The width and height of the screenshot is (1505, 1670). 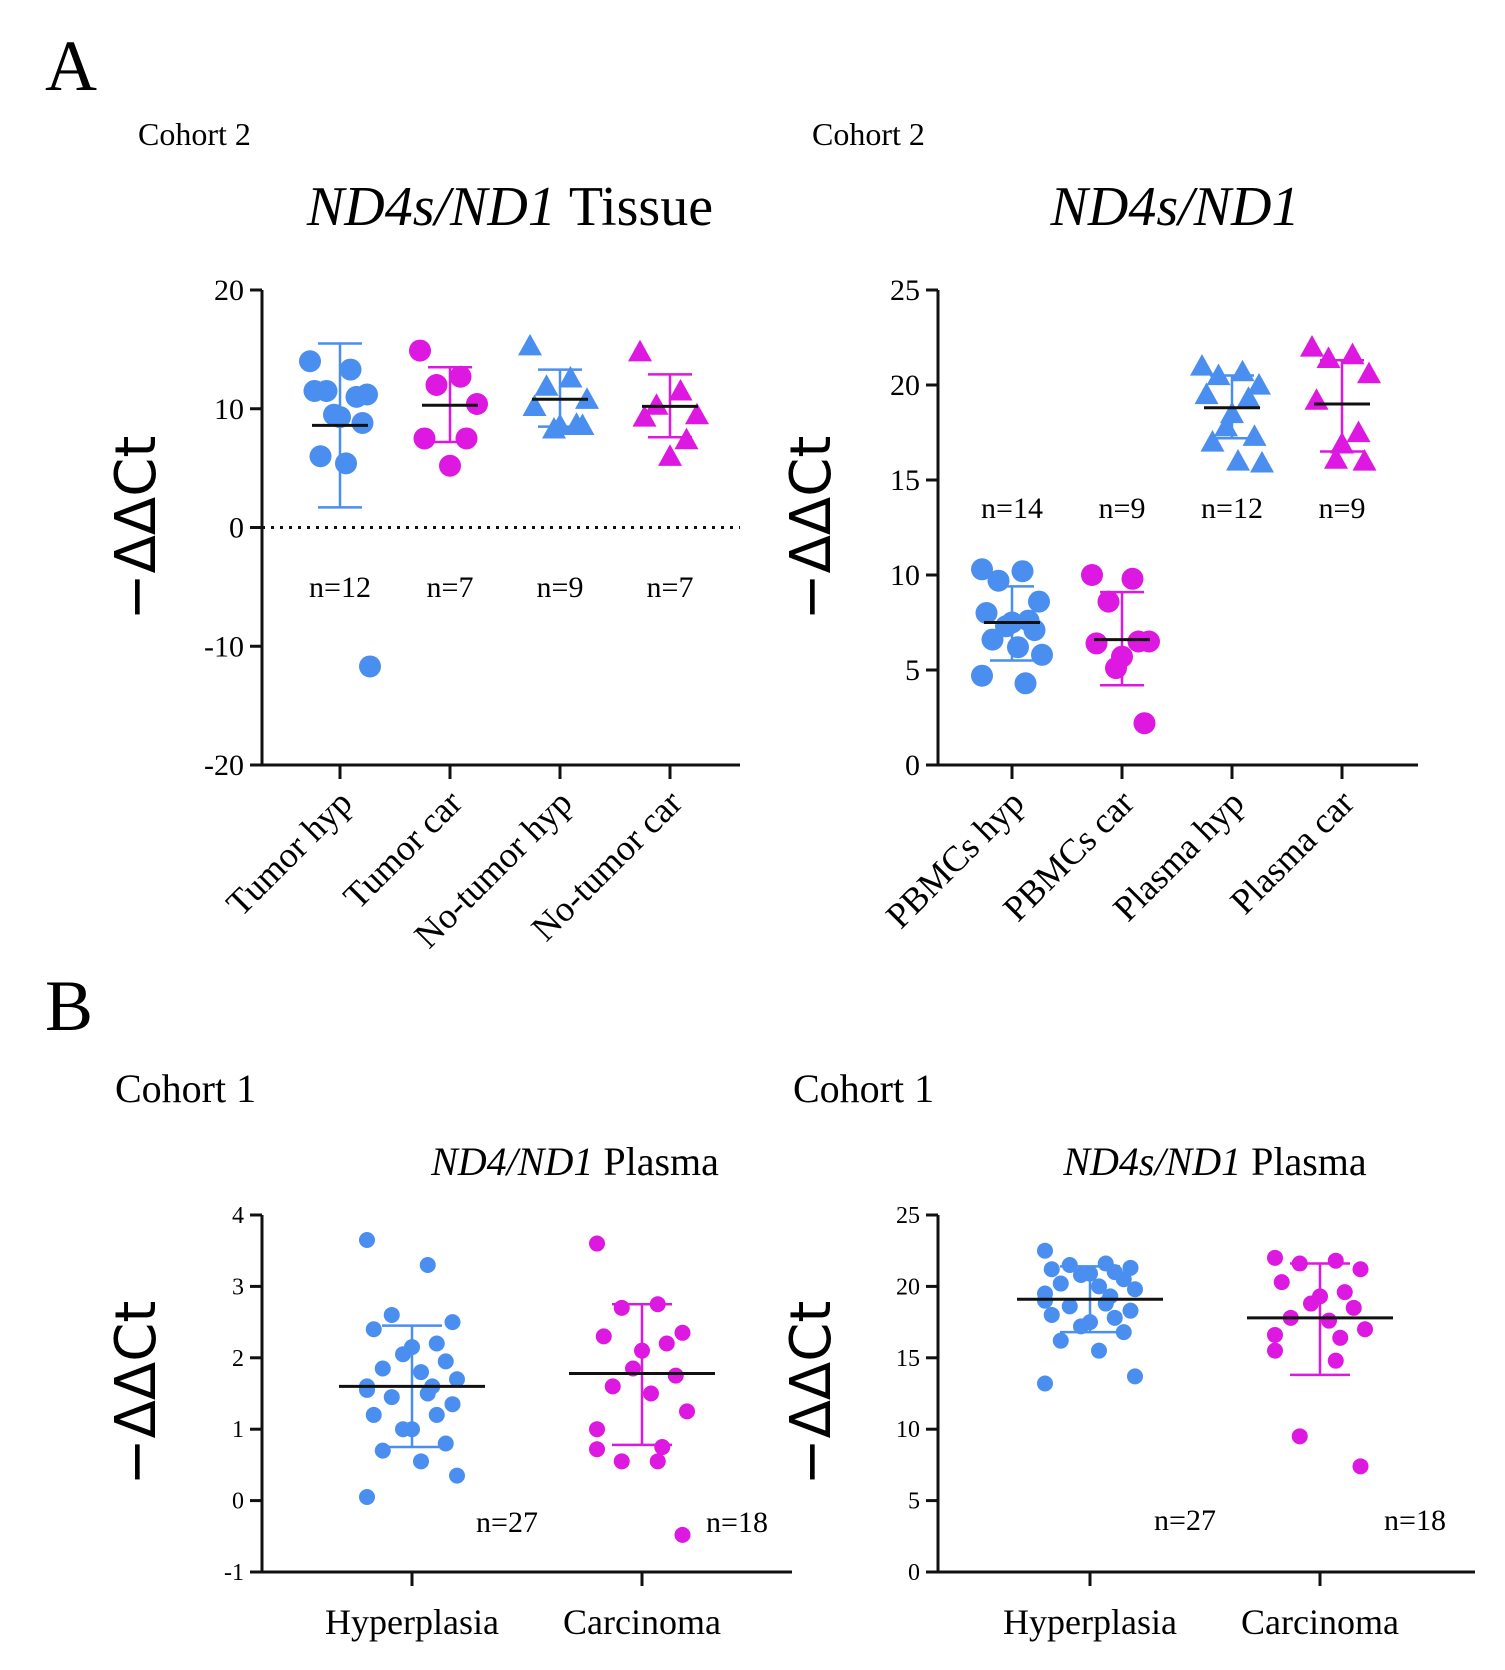 What do you see at coordinates (185, 1088) in the screenshot?
I see `cohort-label: Cohort 1` at bounding box center [185, 1088].